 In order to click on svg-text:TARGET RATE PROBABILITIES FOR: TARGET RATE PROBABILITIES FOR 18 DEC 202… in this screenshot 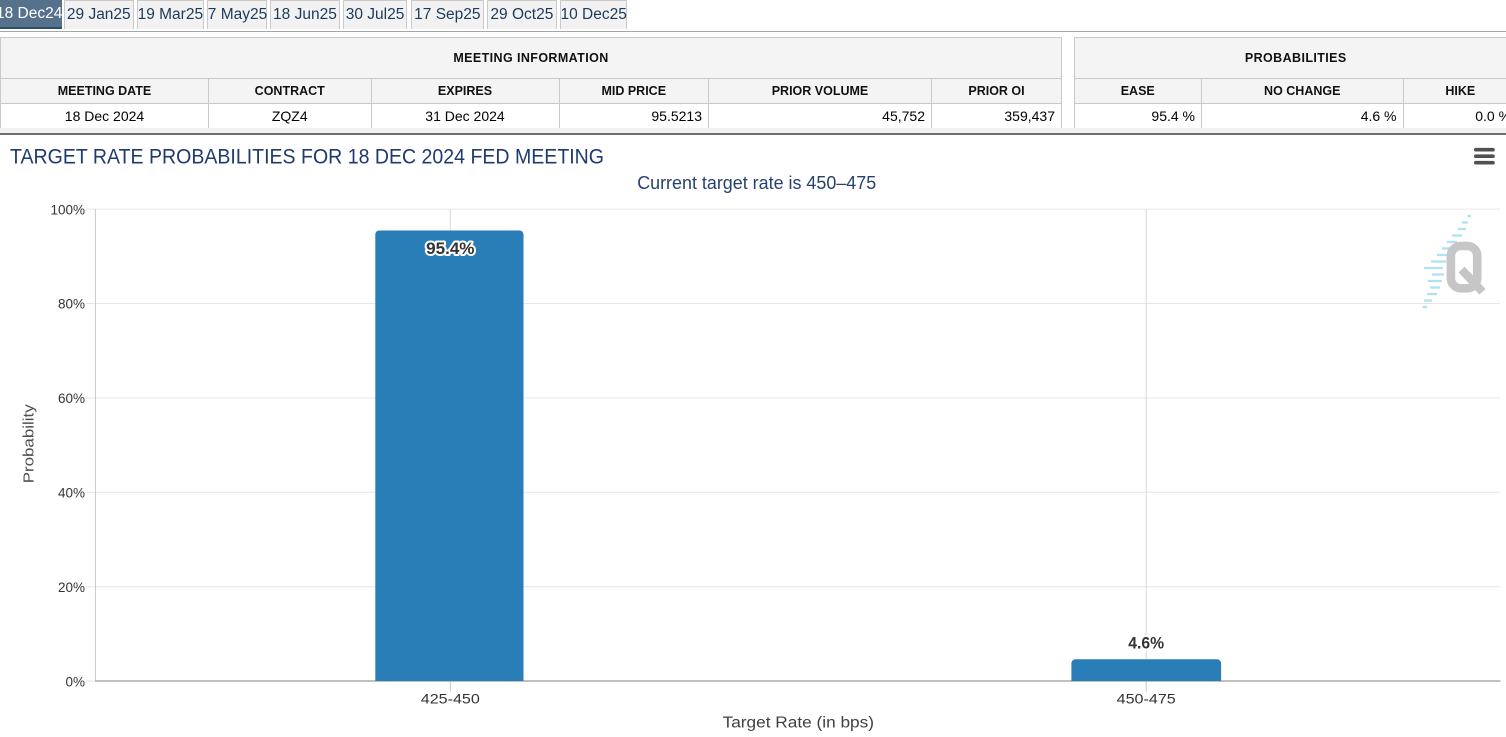, I will do `click(307, 157)`.